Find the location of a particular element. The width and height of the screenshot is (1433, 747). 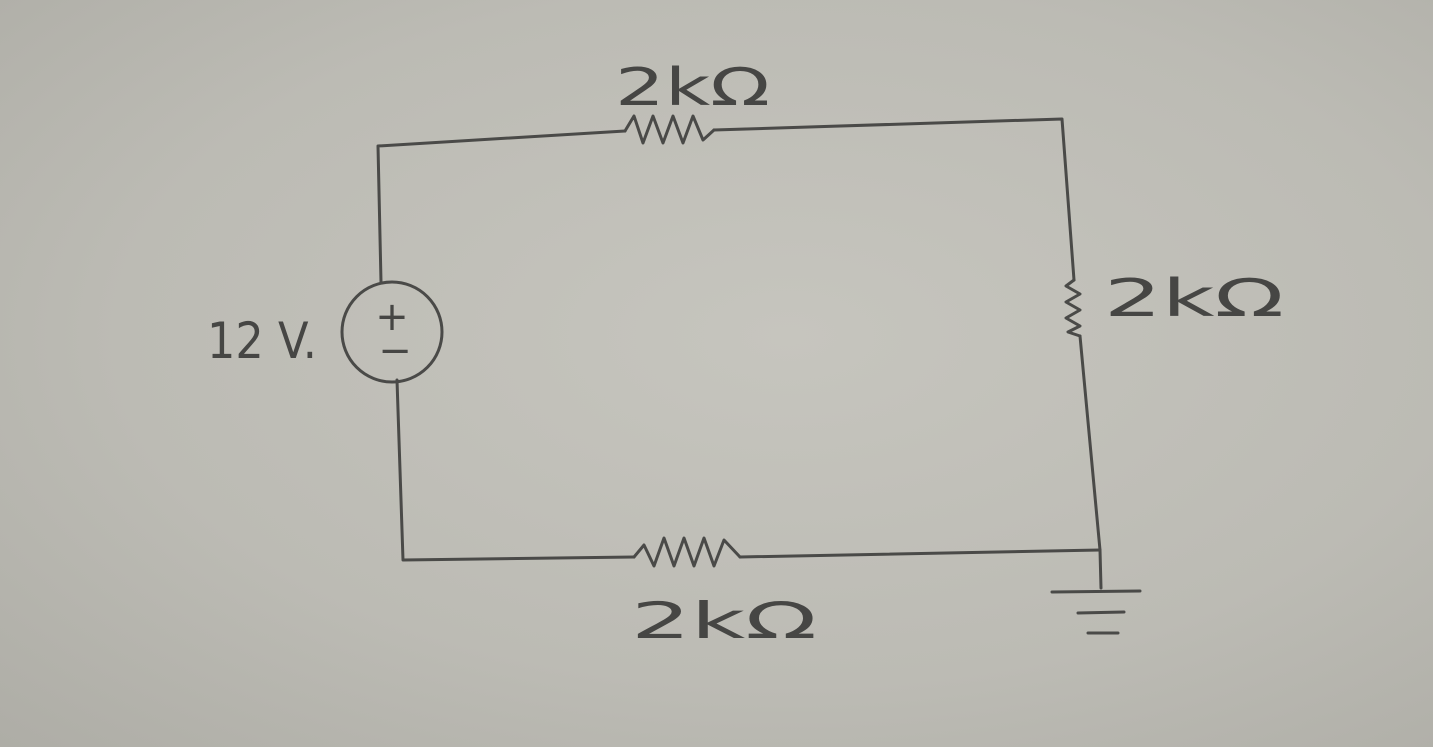

voltage-source-circle is located at coordinates (392, 332).